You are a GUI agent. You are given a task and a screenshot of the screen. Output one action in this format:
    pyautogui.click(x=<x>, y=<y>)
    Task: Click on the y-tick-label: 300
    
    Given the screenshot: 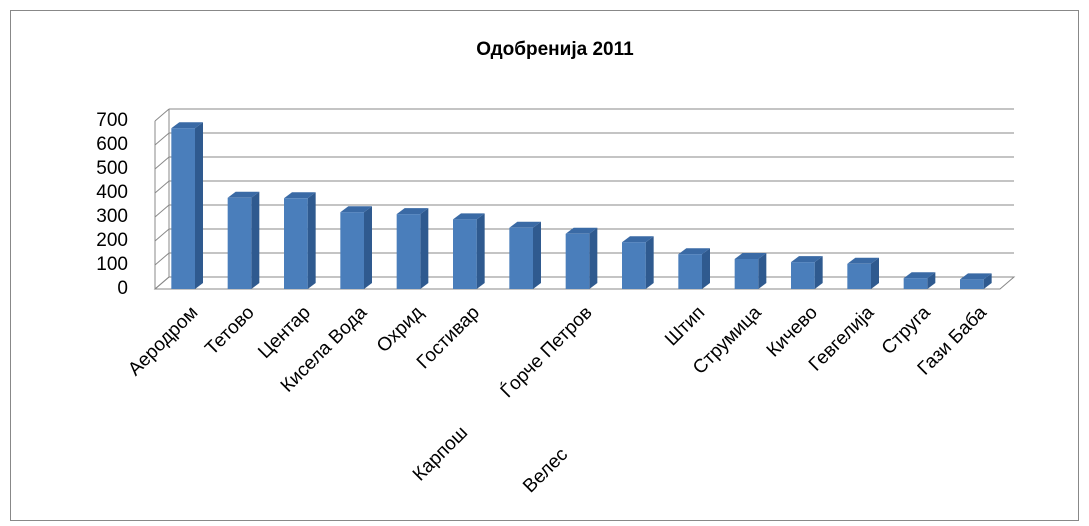 What is the action you would take?
    pyautogui.click(x=112, y=216)
    